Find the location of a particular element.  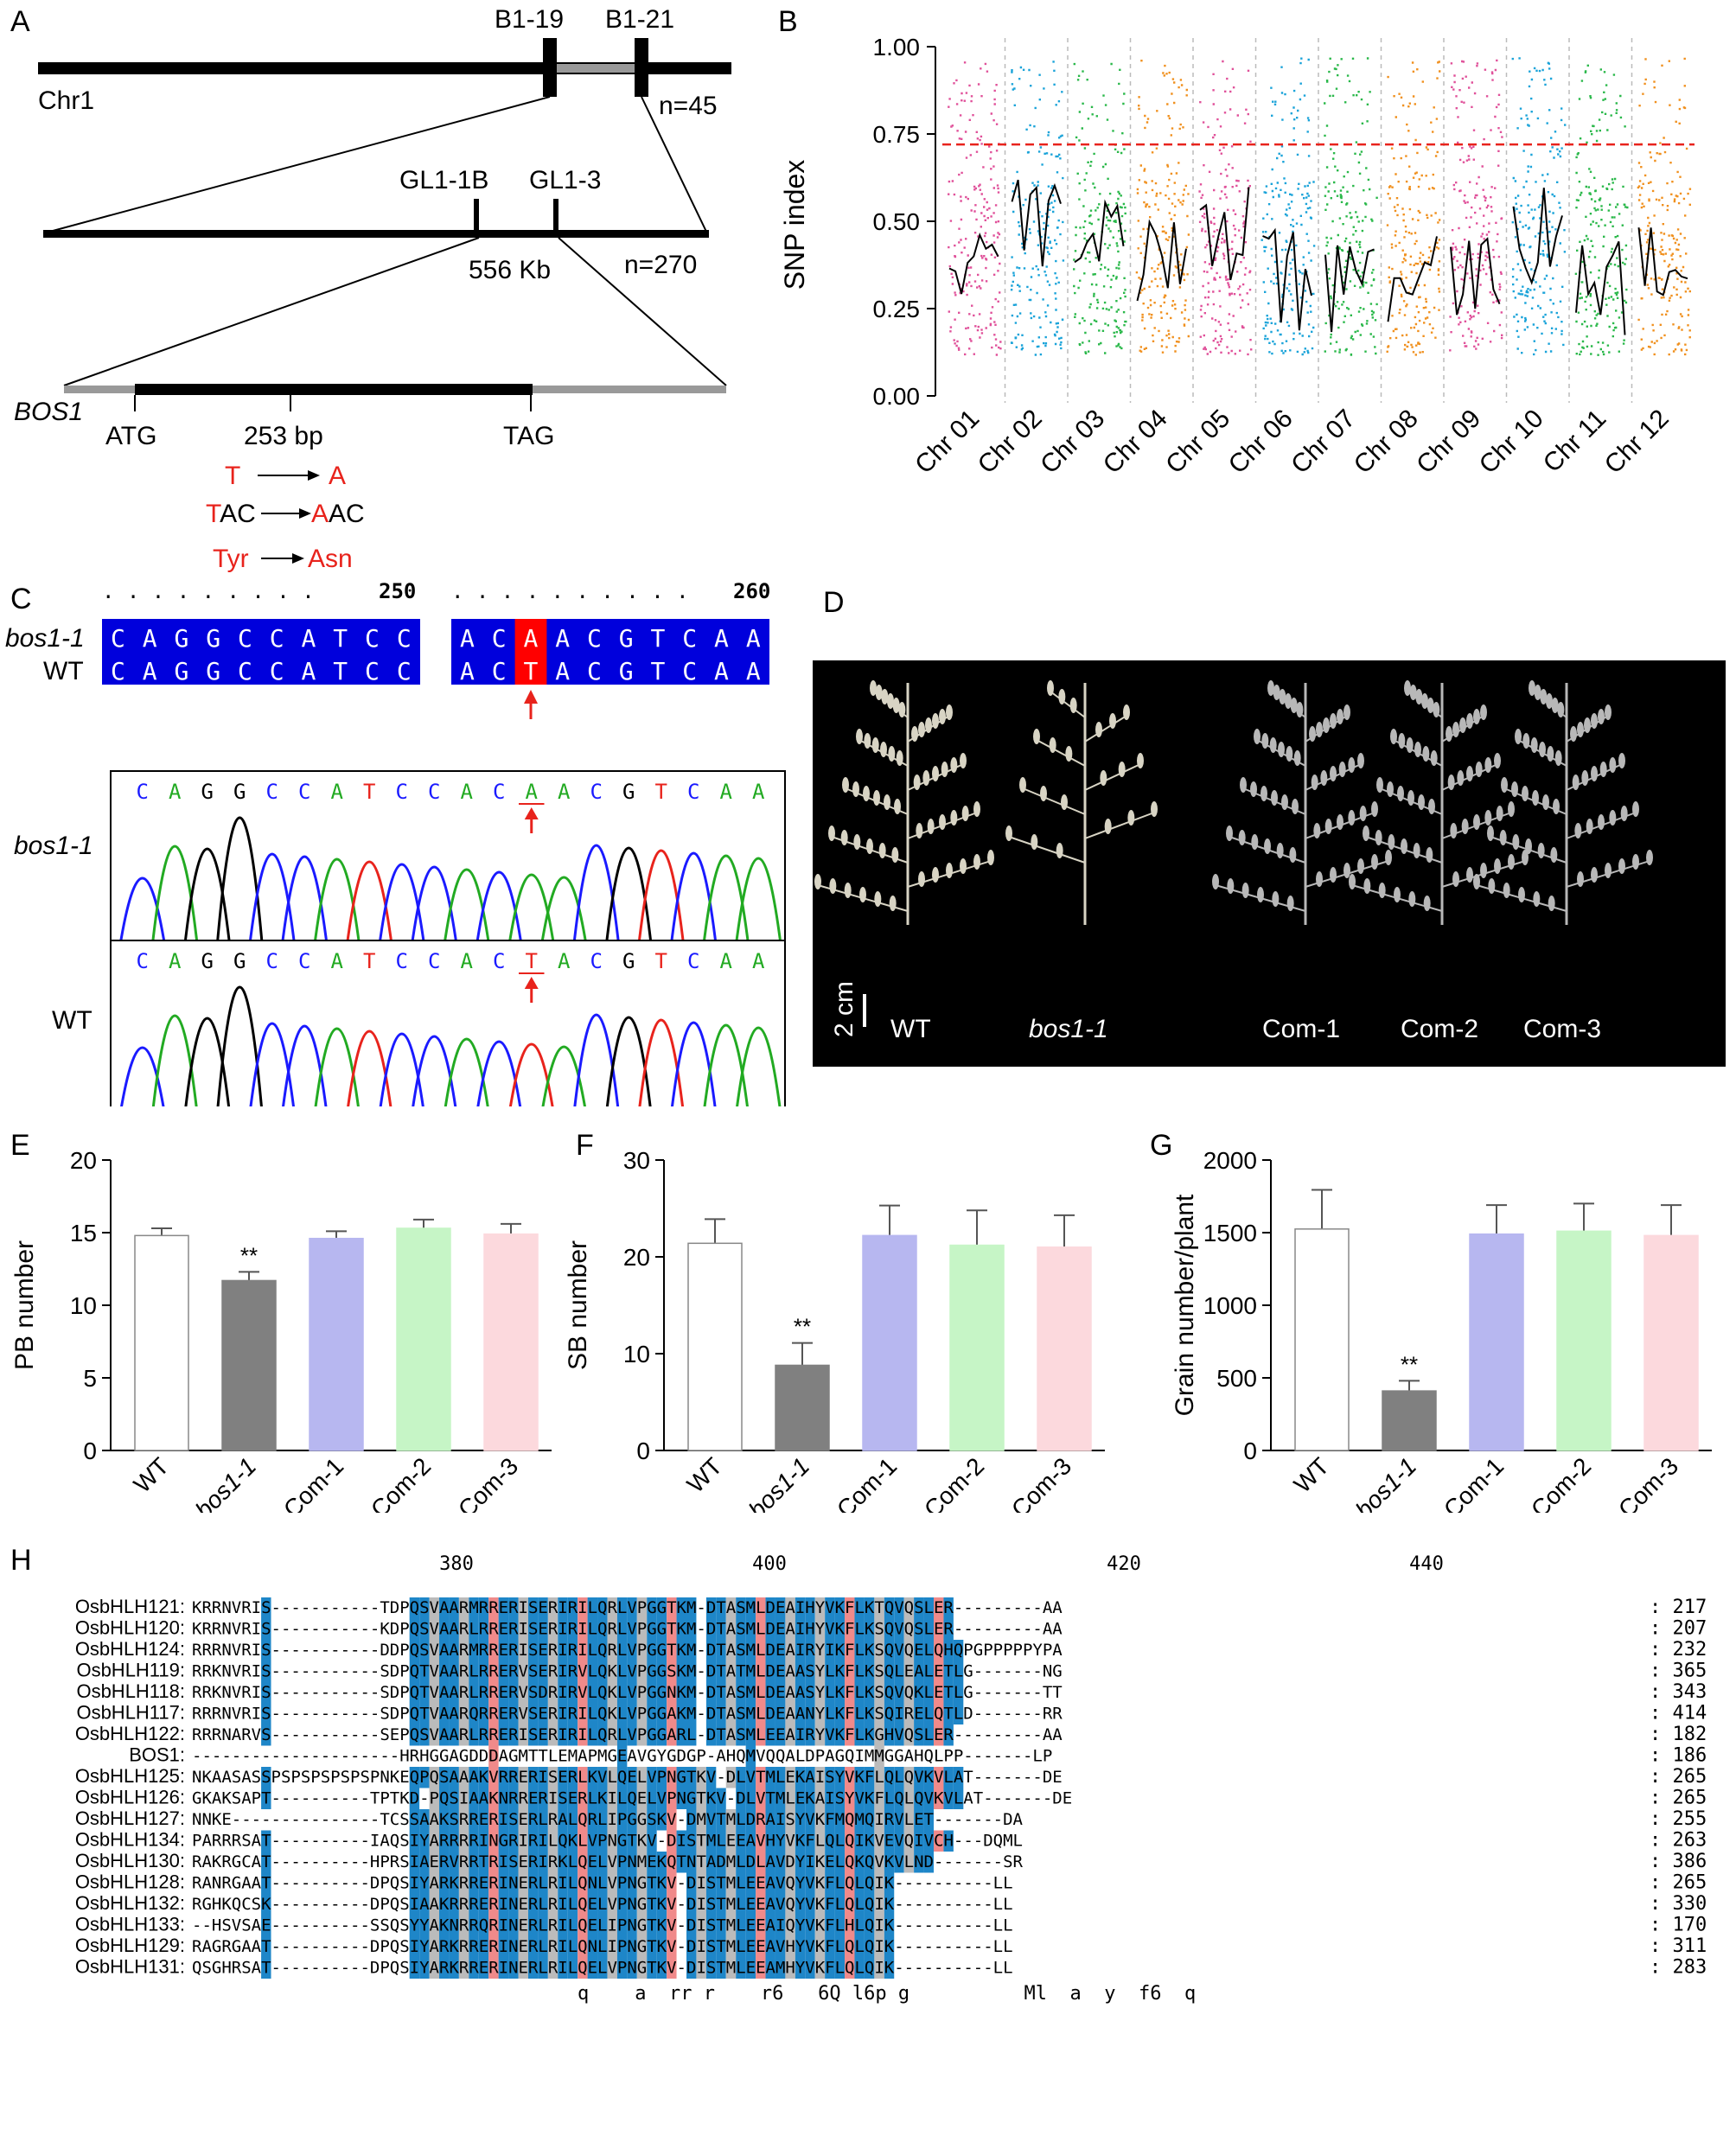

alignment-seq-name: OsbHLH131: is located at coordinates (130, 1967).